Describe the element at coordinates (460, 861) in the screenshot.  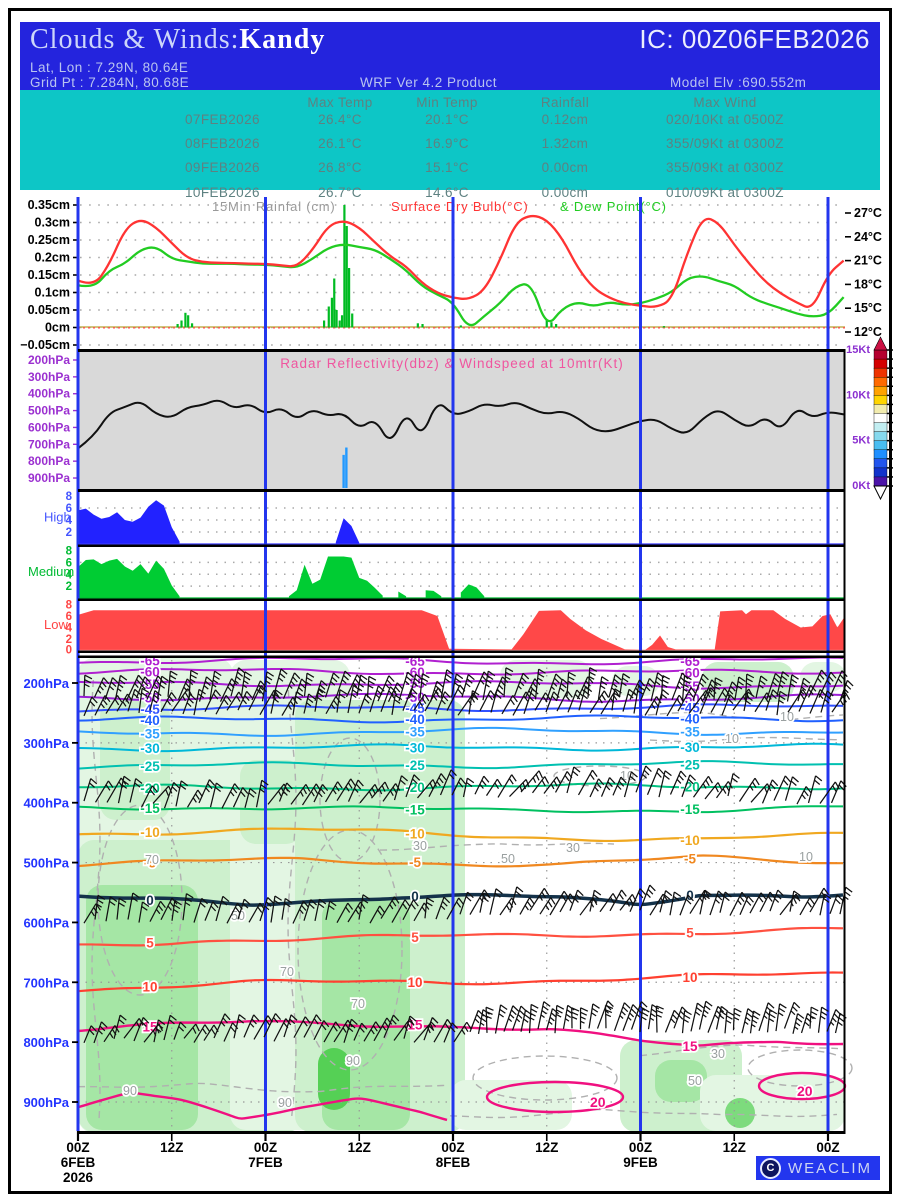
I see `temp-contour--5` at that location.